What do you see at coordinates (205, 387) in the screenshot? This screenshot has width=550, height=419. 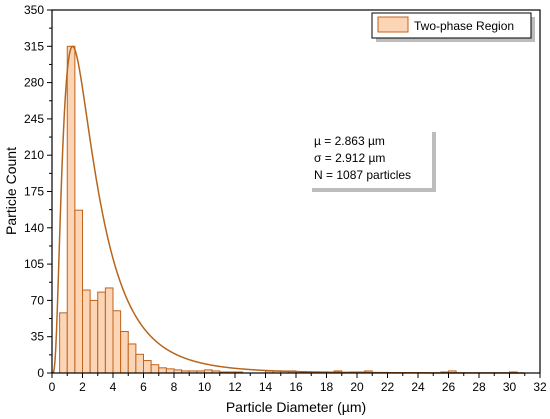 I see `x-tick-label: 10` at bounding box center [205, 387].